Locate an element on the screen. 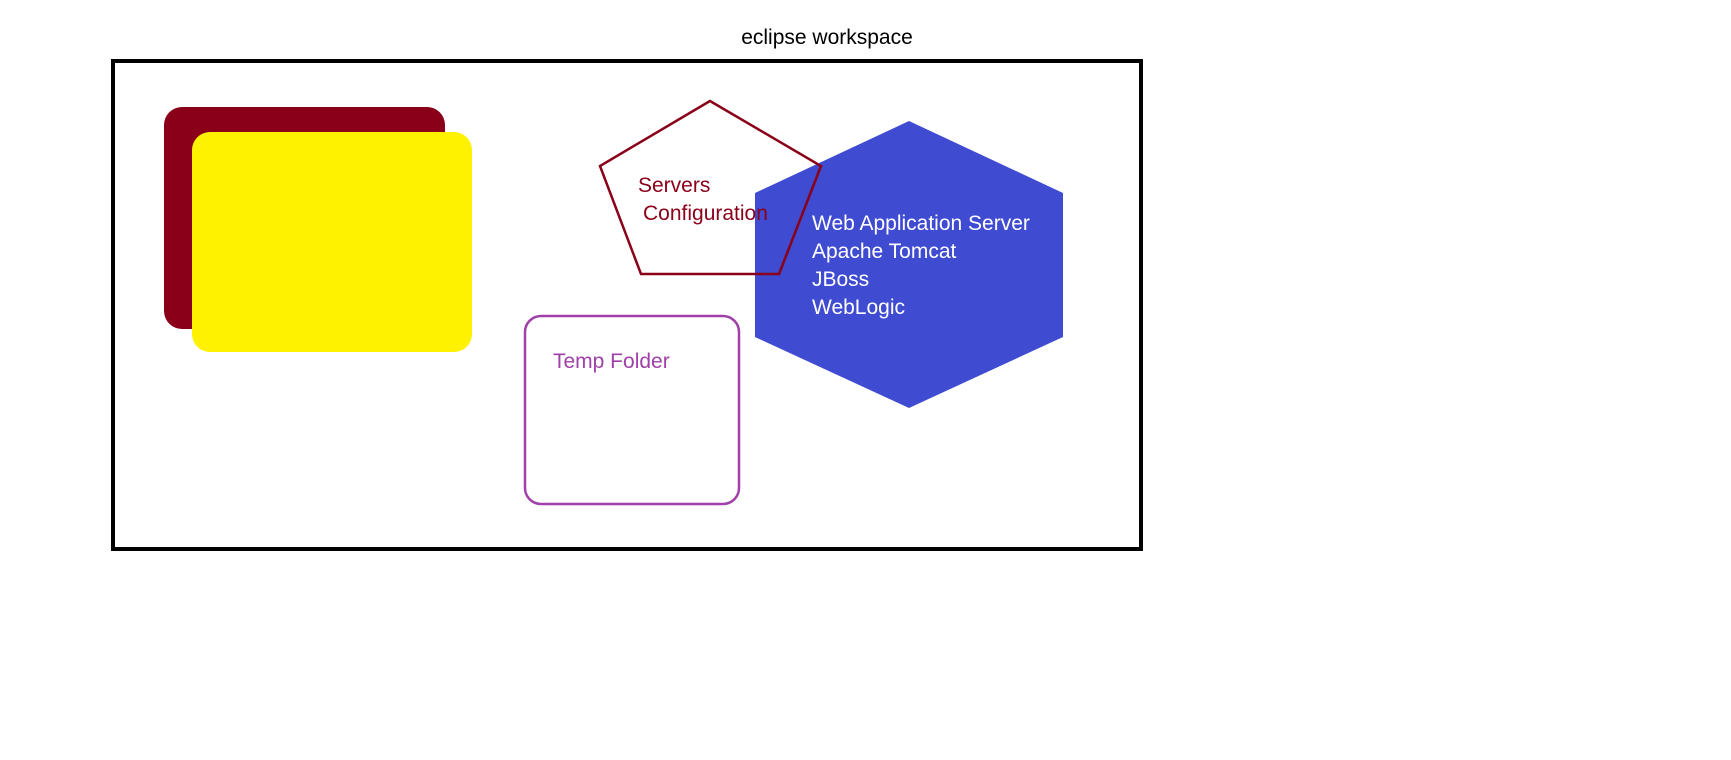 This screenshot has width=1731, height=760. servers-configuration-label-line1: Servers is located at coordinates (674, 185).